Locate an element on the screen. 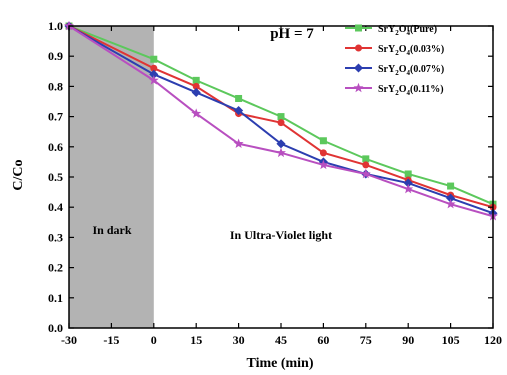  x-tick-label: 90 is located at coordinates (408, 340).